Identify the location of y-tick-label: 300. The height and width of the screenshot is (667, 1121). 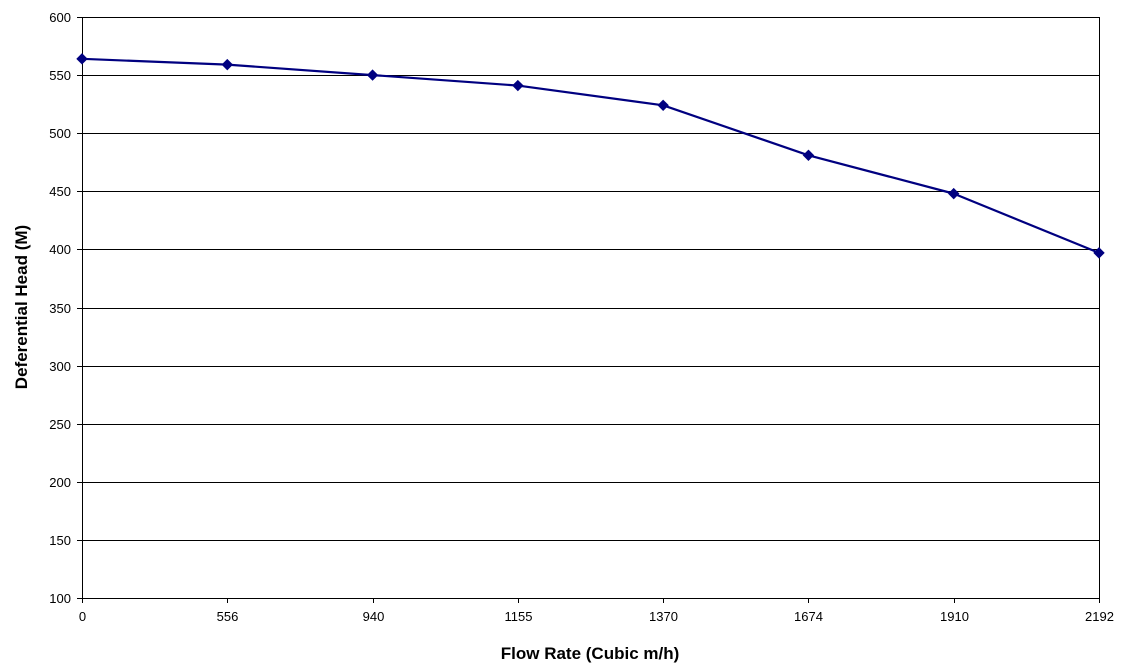
(60, 366).